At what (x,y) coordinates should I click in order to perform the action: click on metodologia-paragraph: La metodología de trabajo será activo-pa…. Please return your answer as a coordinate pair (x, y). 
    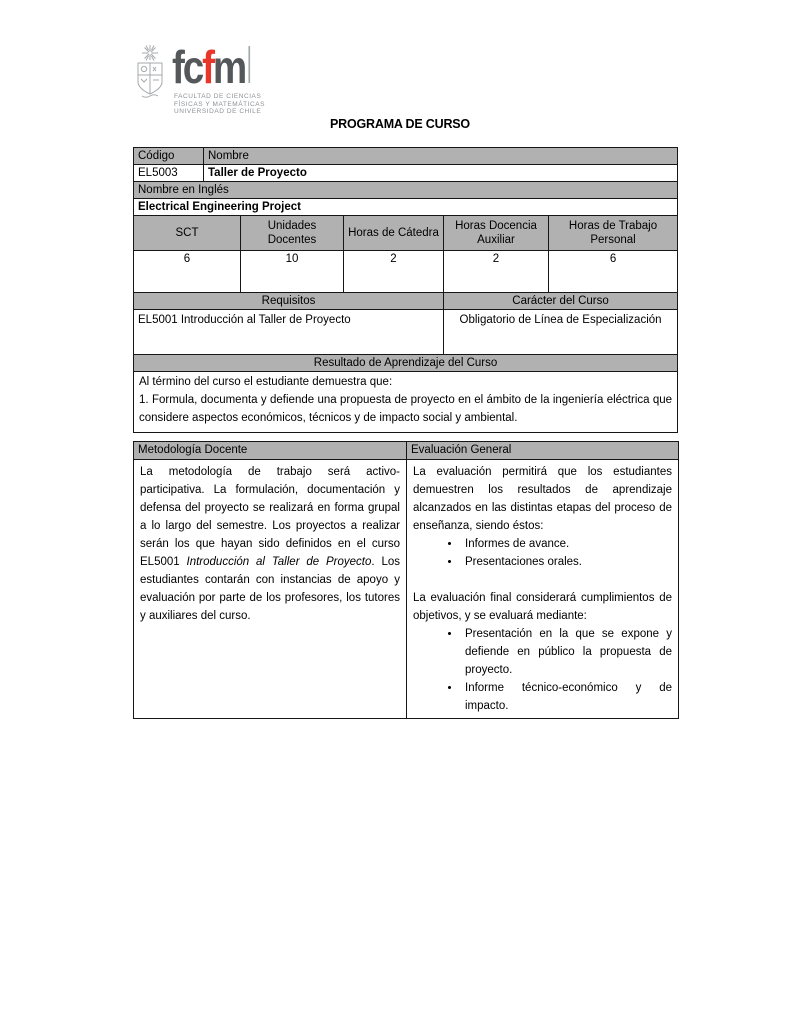
    Looking at the image, I should click on (270, 544).